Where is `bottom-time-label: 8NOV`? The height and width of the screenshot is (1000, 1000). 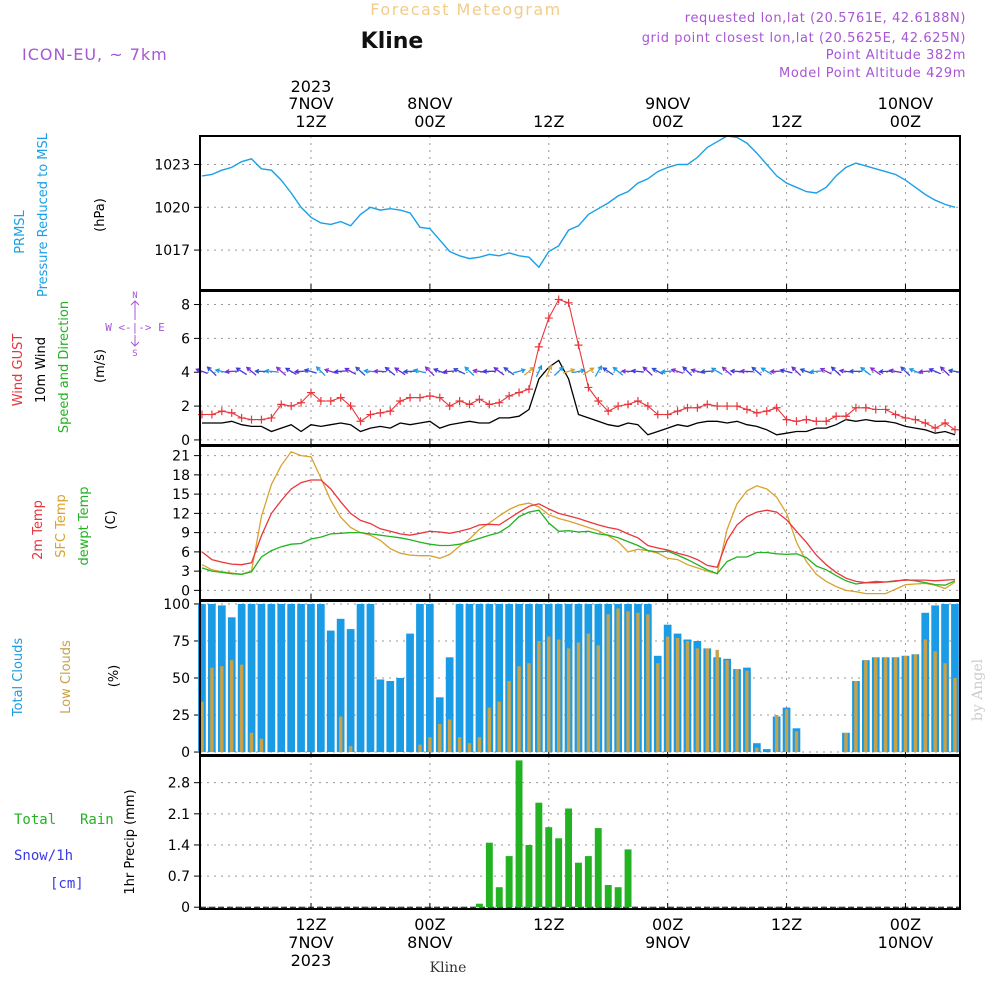 bottom-time-label: 8NOV is located at coordinates (429, 942).